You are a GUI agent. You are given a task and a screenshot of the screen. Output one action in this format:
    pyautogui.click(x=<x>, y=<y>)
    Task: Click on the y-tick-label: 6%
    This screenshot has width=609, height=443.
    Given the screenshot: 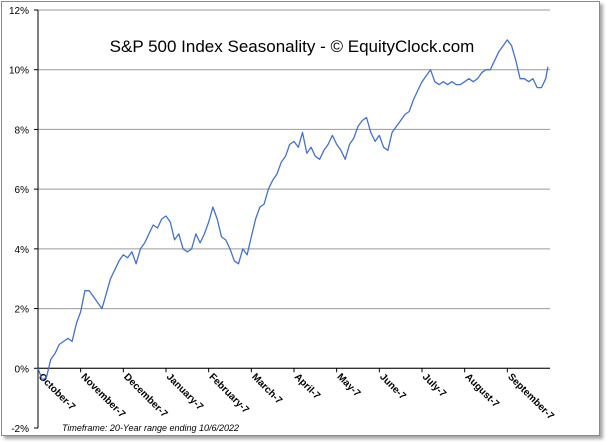 What is the action you would take?
    pyautogui.click(x=22, y=190)
    